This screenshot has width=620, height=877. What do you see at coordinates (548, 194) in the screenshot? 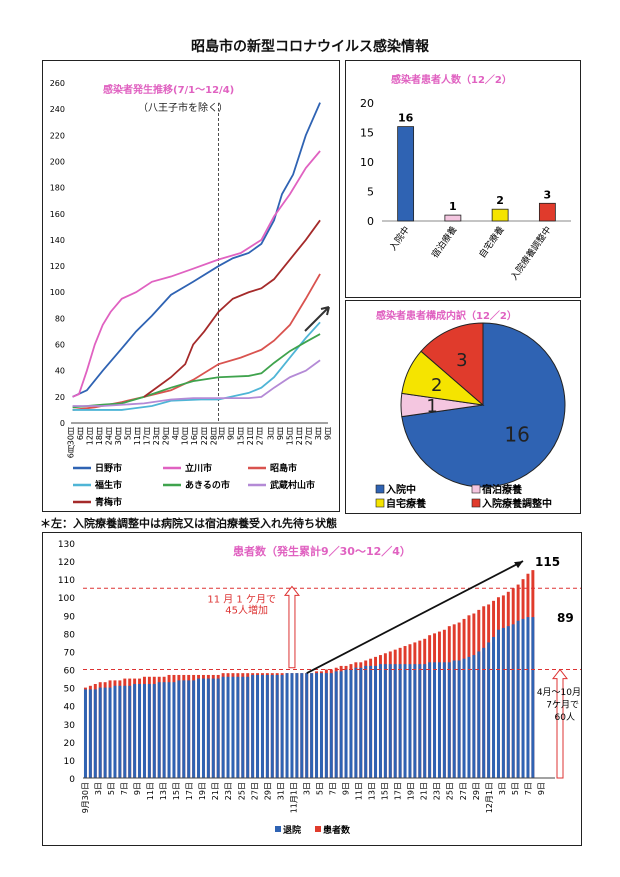
I see `data-label: 3` at bounding box center [548, 194].